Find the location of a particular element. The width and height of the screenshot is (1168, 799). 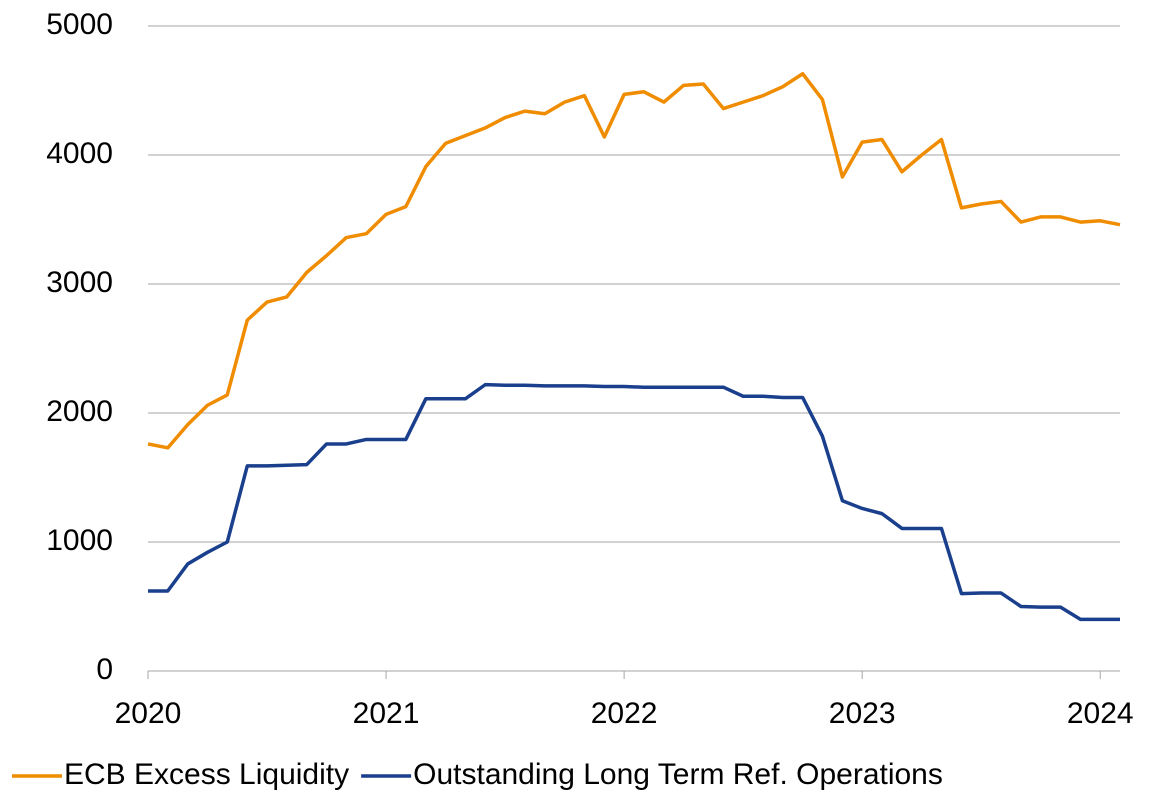

legend-label: ECB Excess Liquidity is located at coordinates (206, 774).